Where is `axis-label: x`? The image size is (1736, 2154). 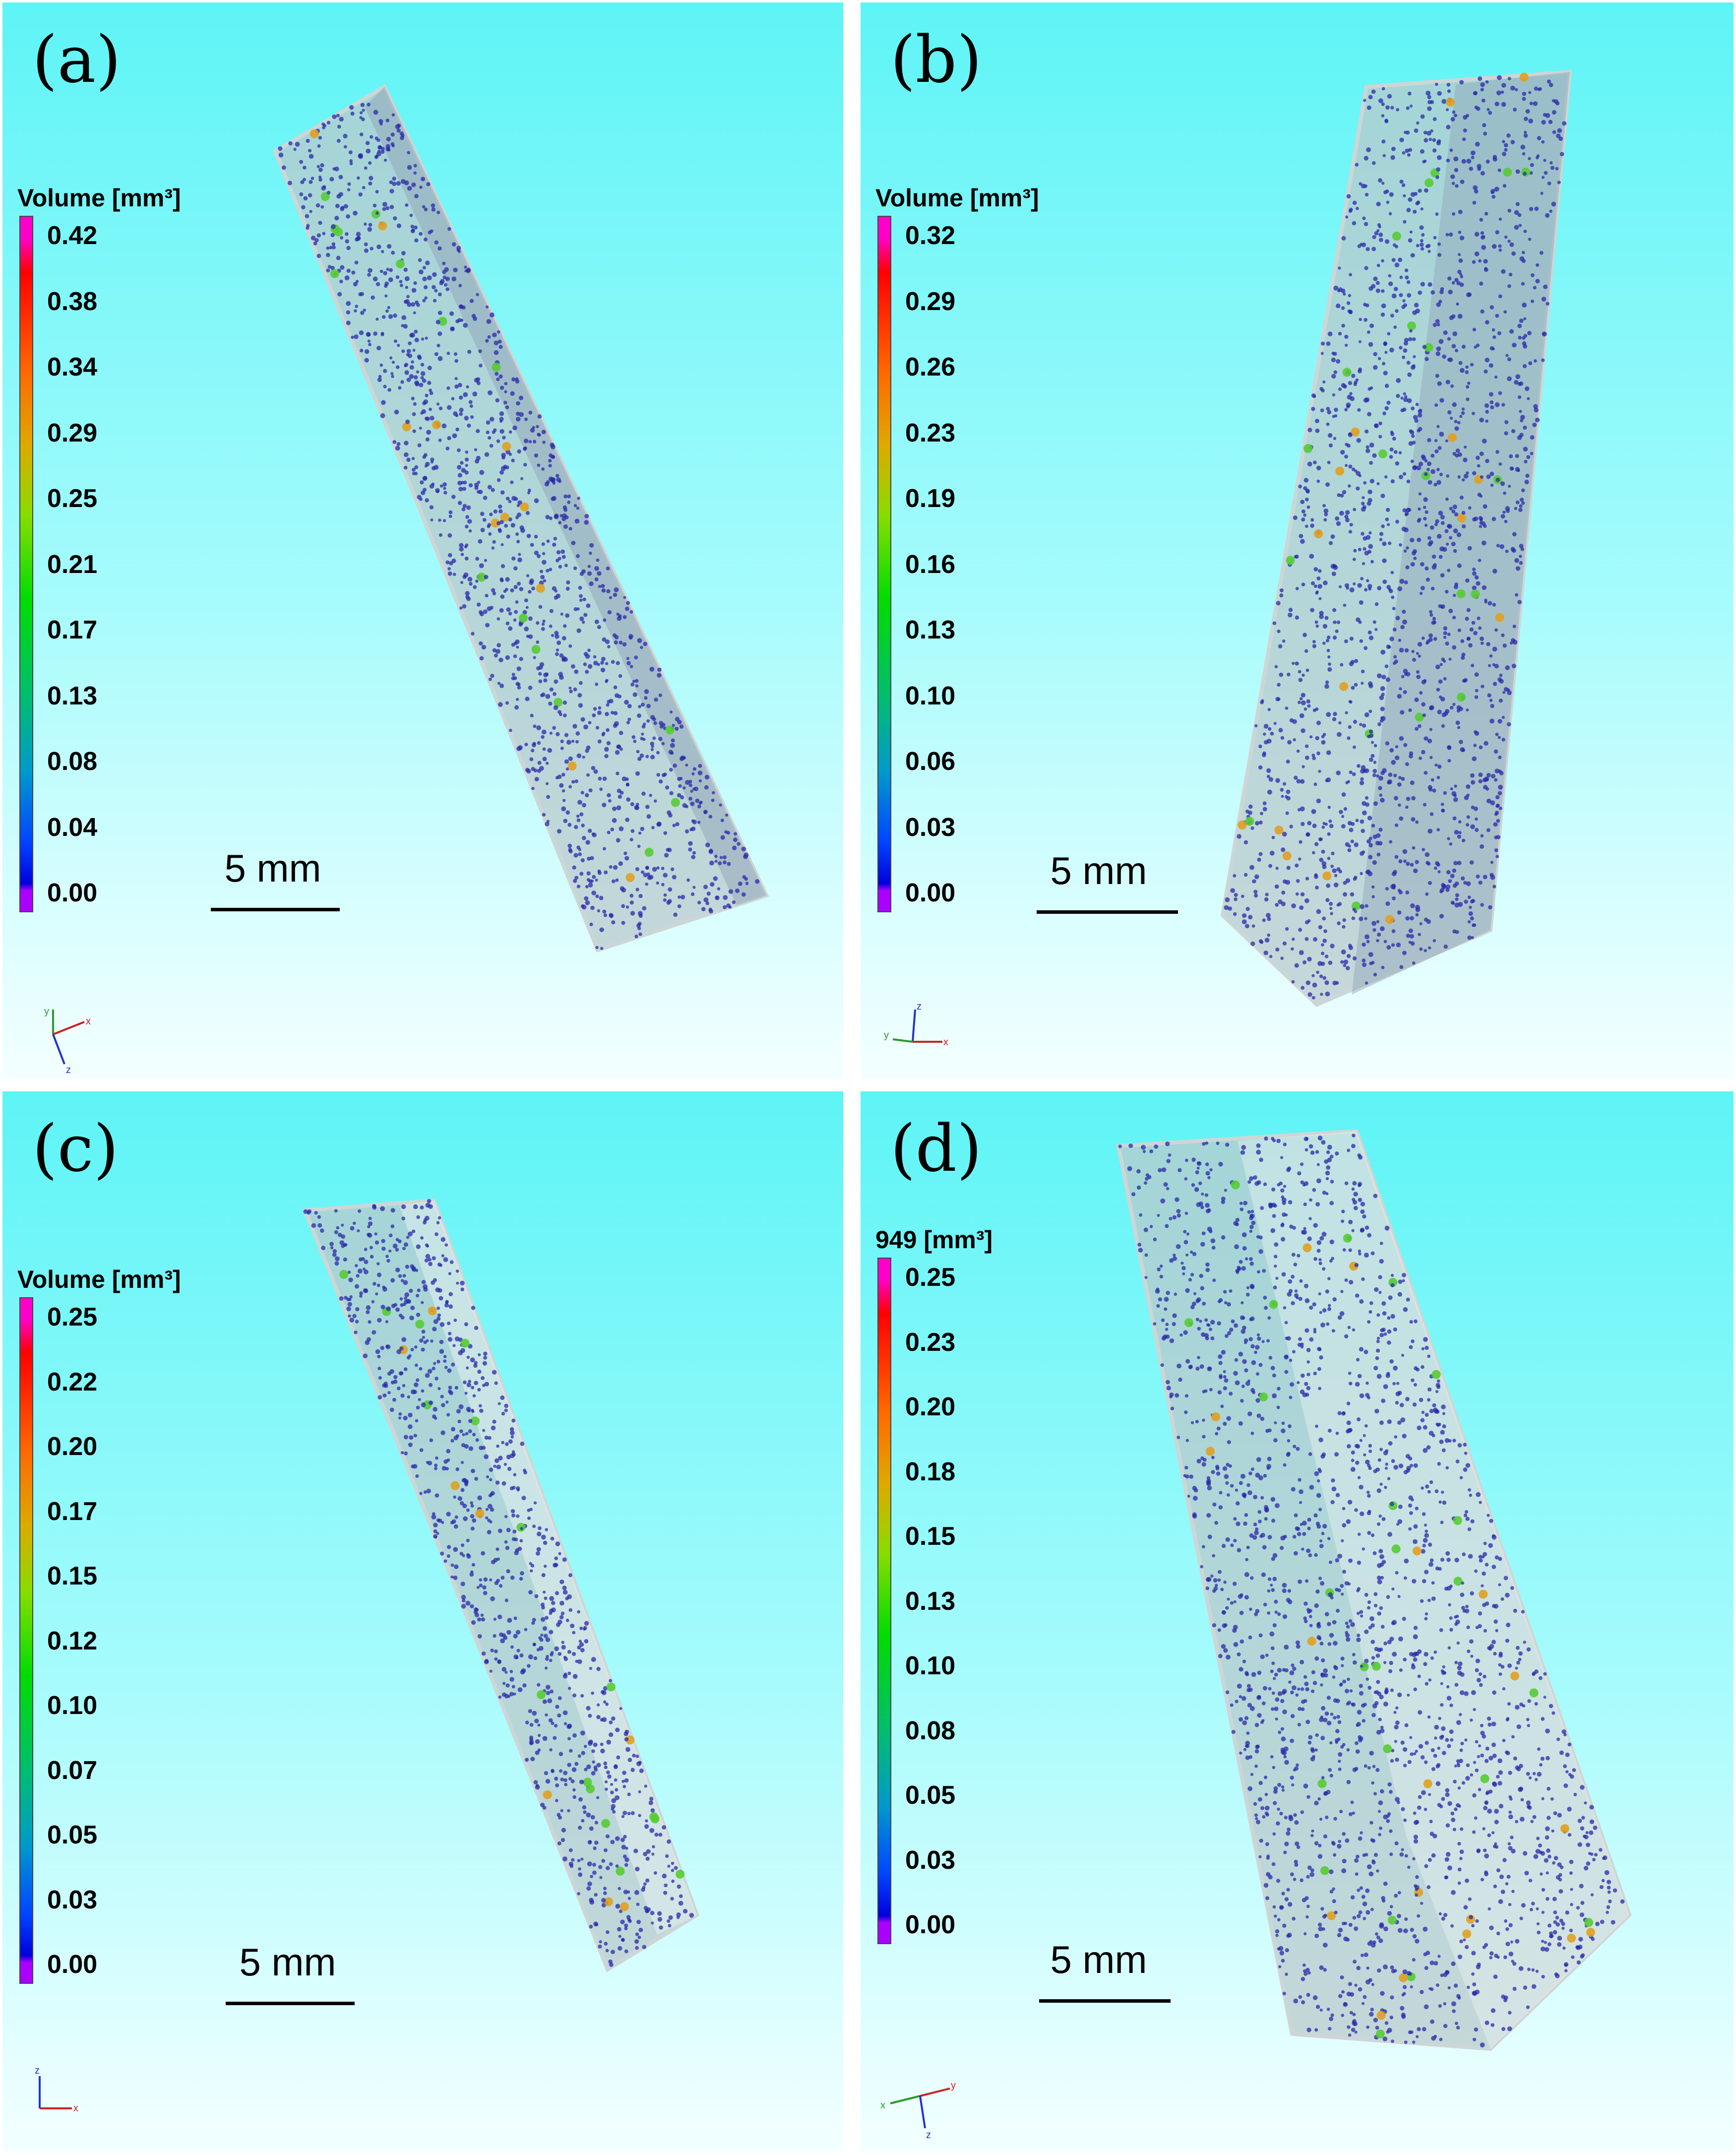
axis-label: x is located at coordinates (88, 1021).